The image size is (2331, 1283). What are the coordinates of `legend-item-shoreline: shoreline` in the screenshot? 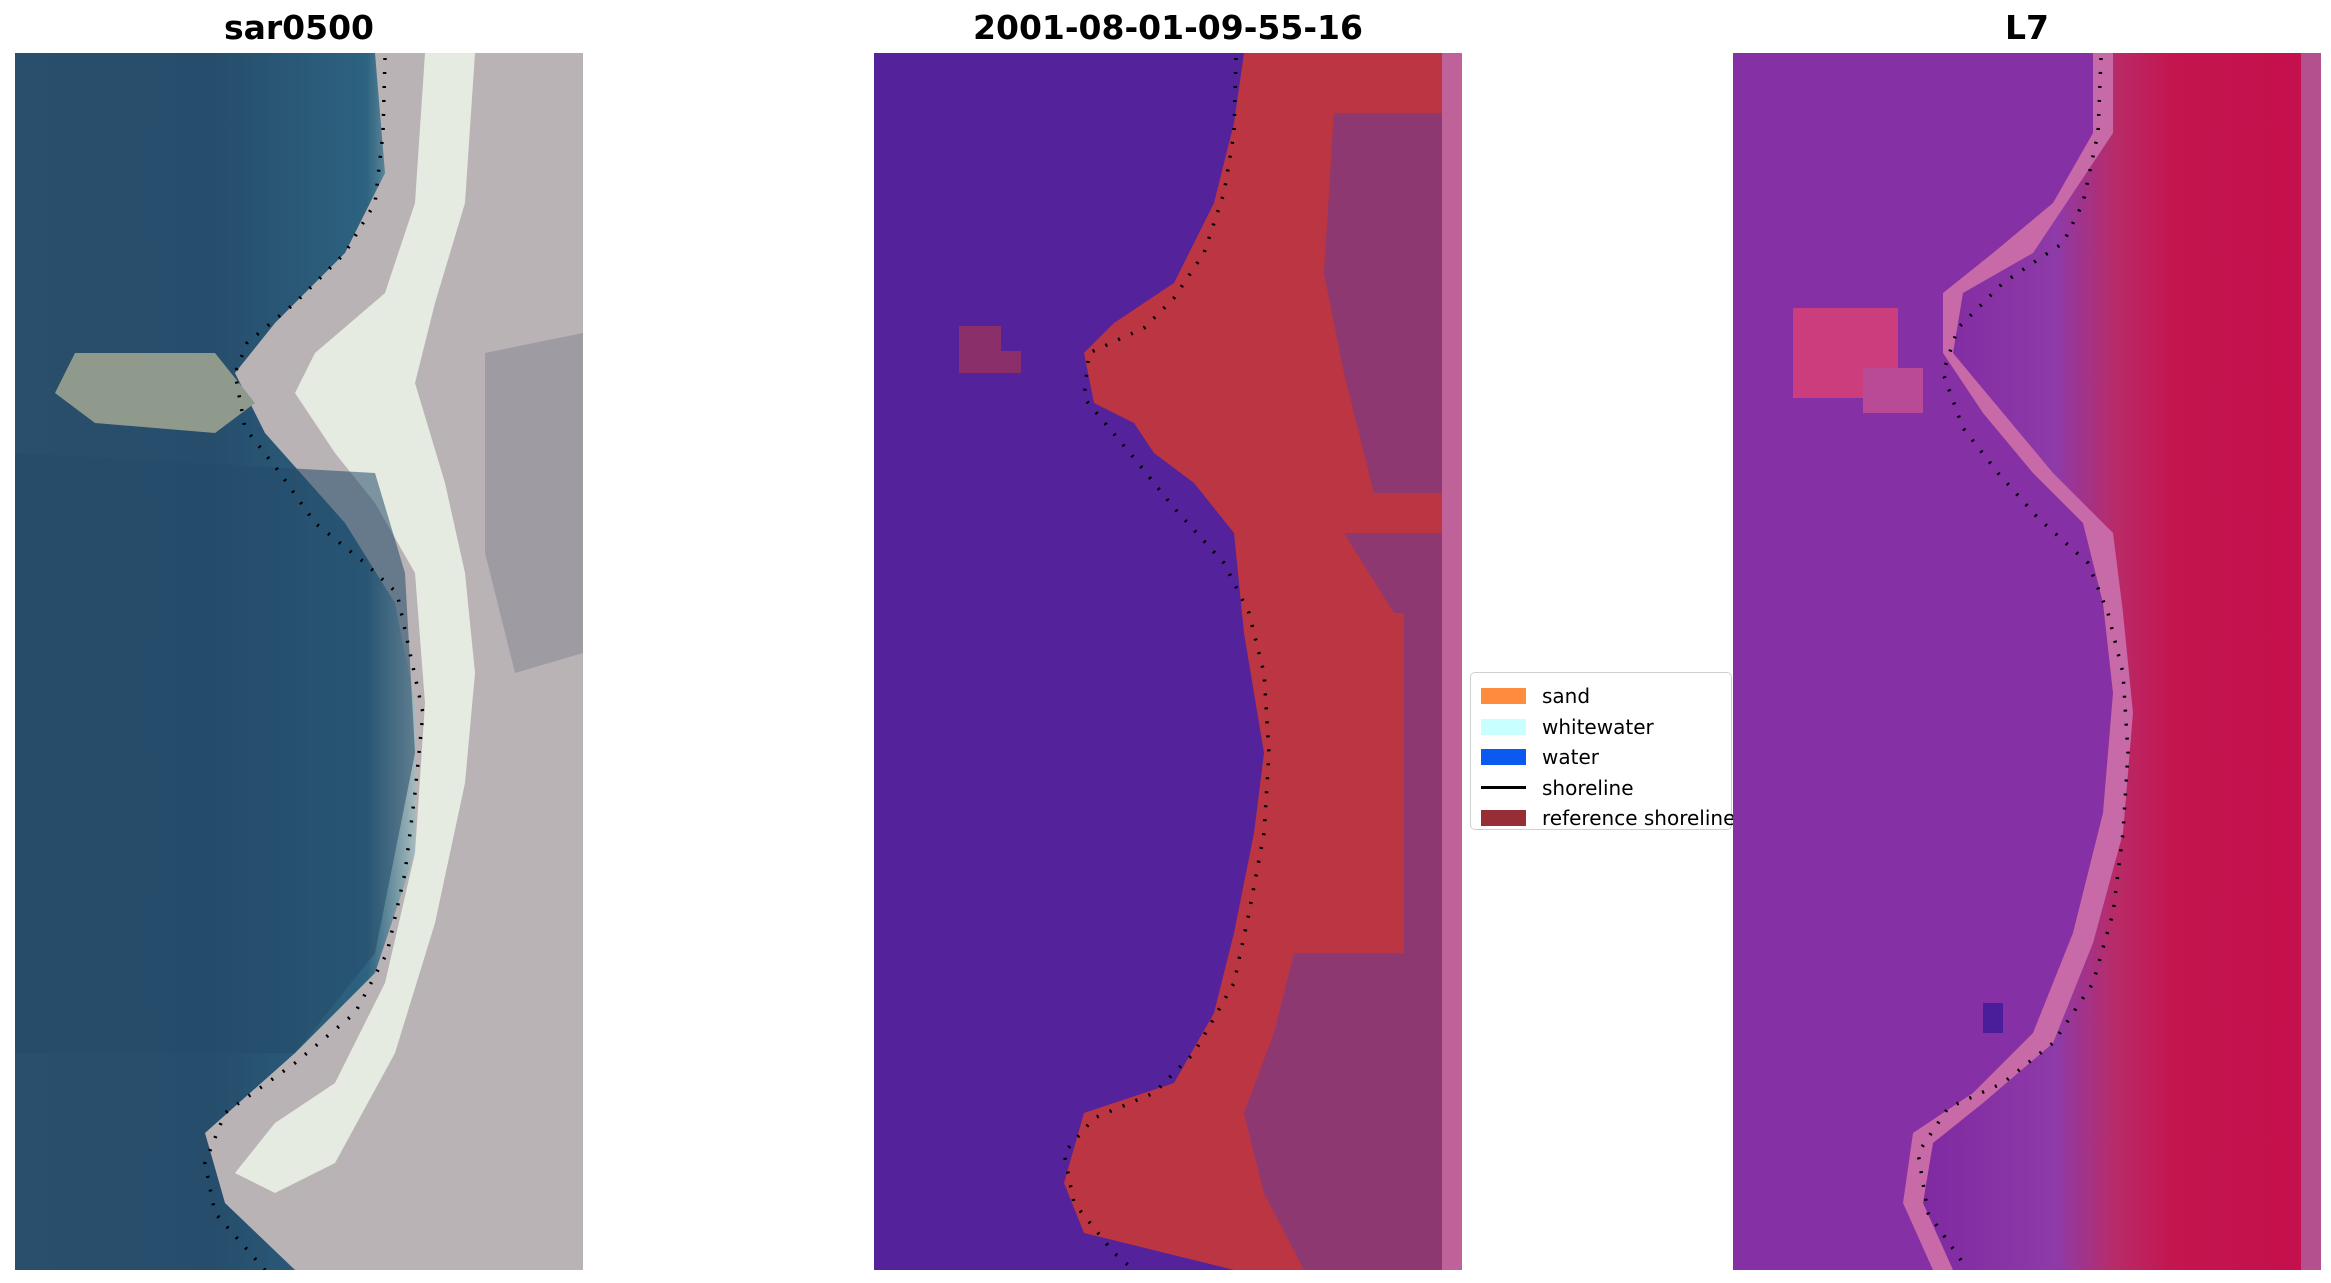 It's located at (1601, 788).